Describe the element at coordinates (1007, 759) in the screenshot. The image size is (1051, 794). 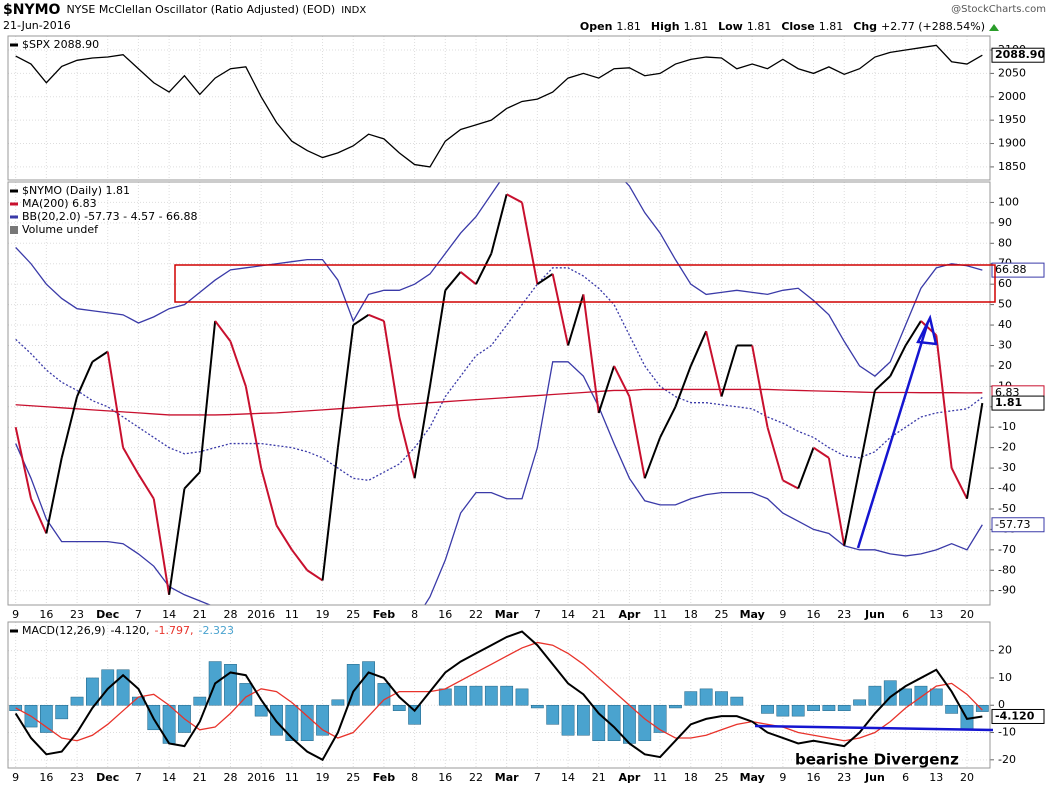
I see `y-tick-label: -20` at that location.